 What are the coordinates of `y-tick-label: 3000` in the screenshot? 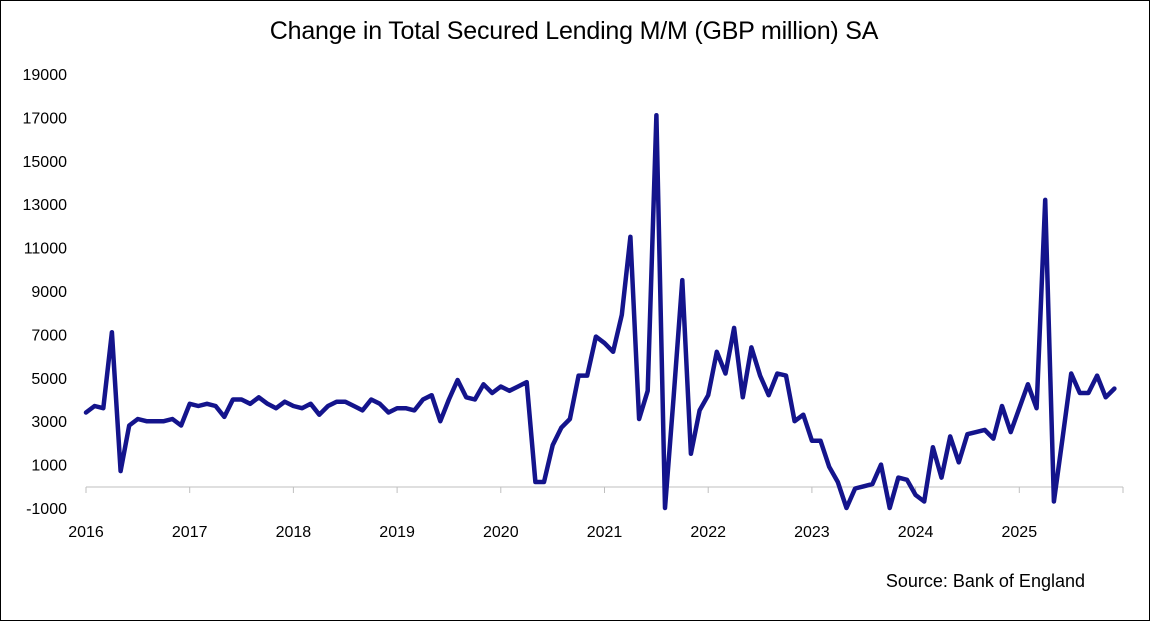 It's located at (49, 422).